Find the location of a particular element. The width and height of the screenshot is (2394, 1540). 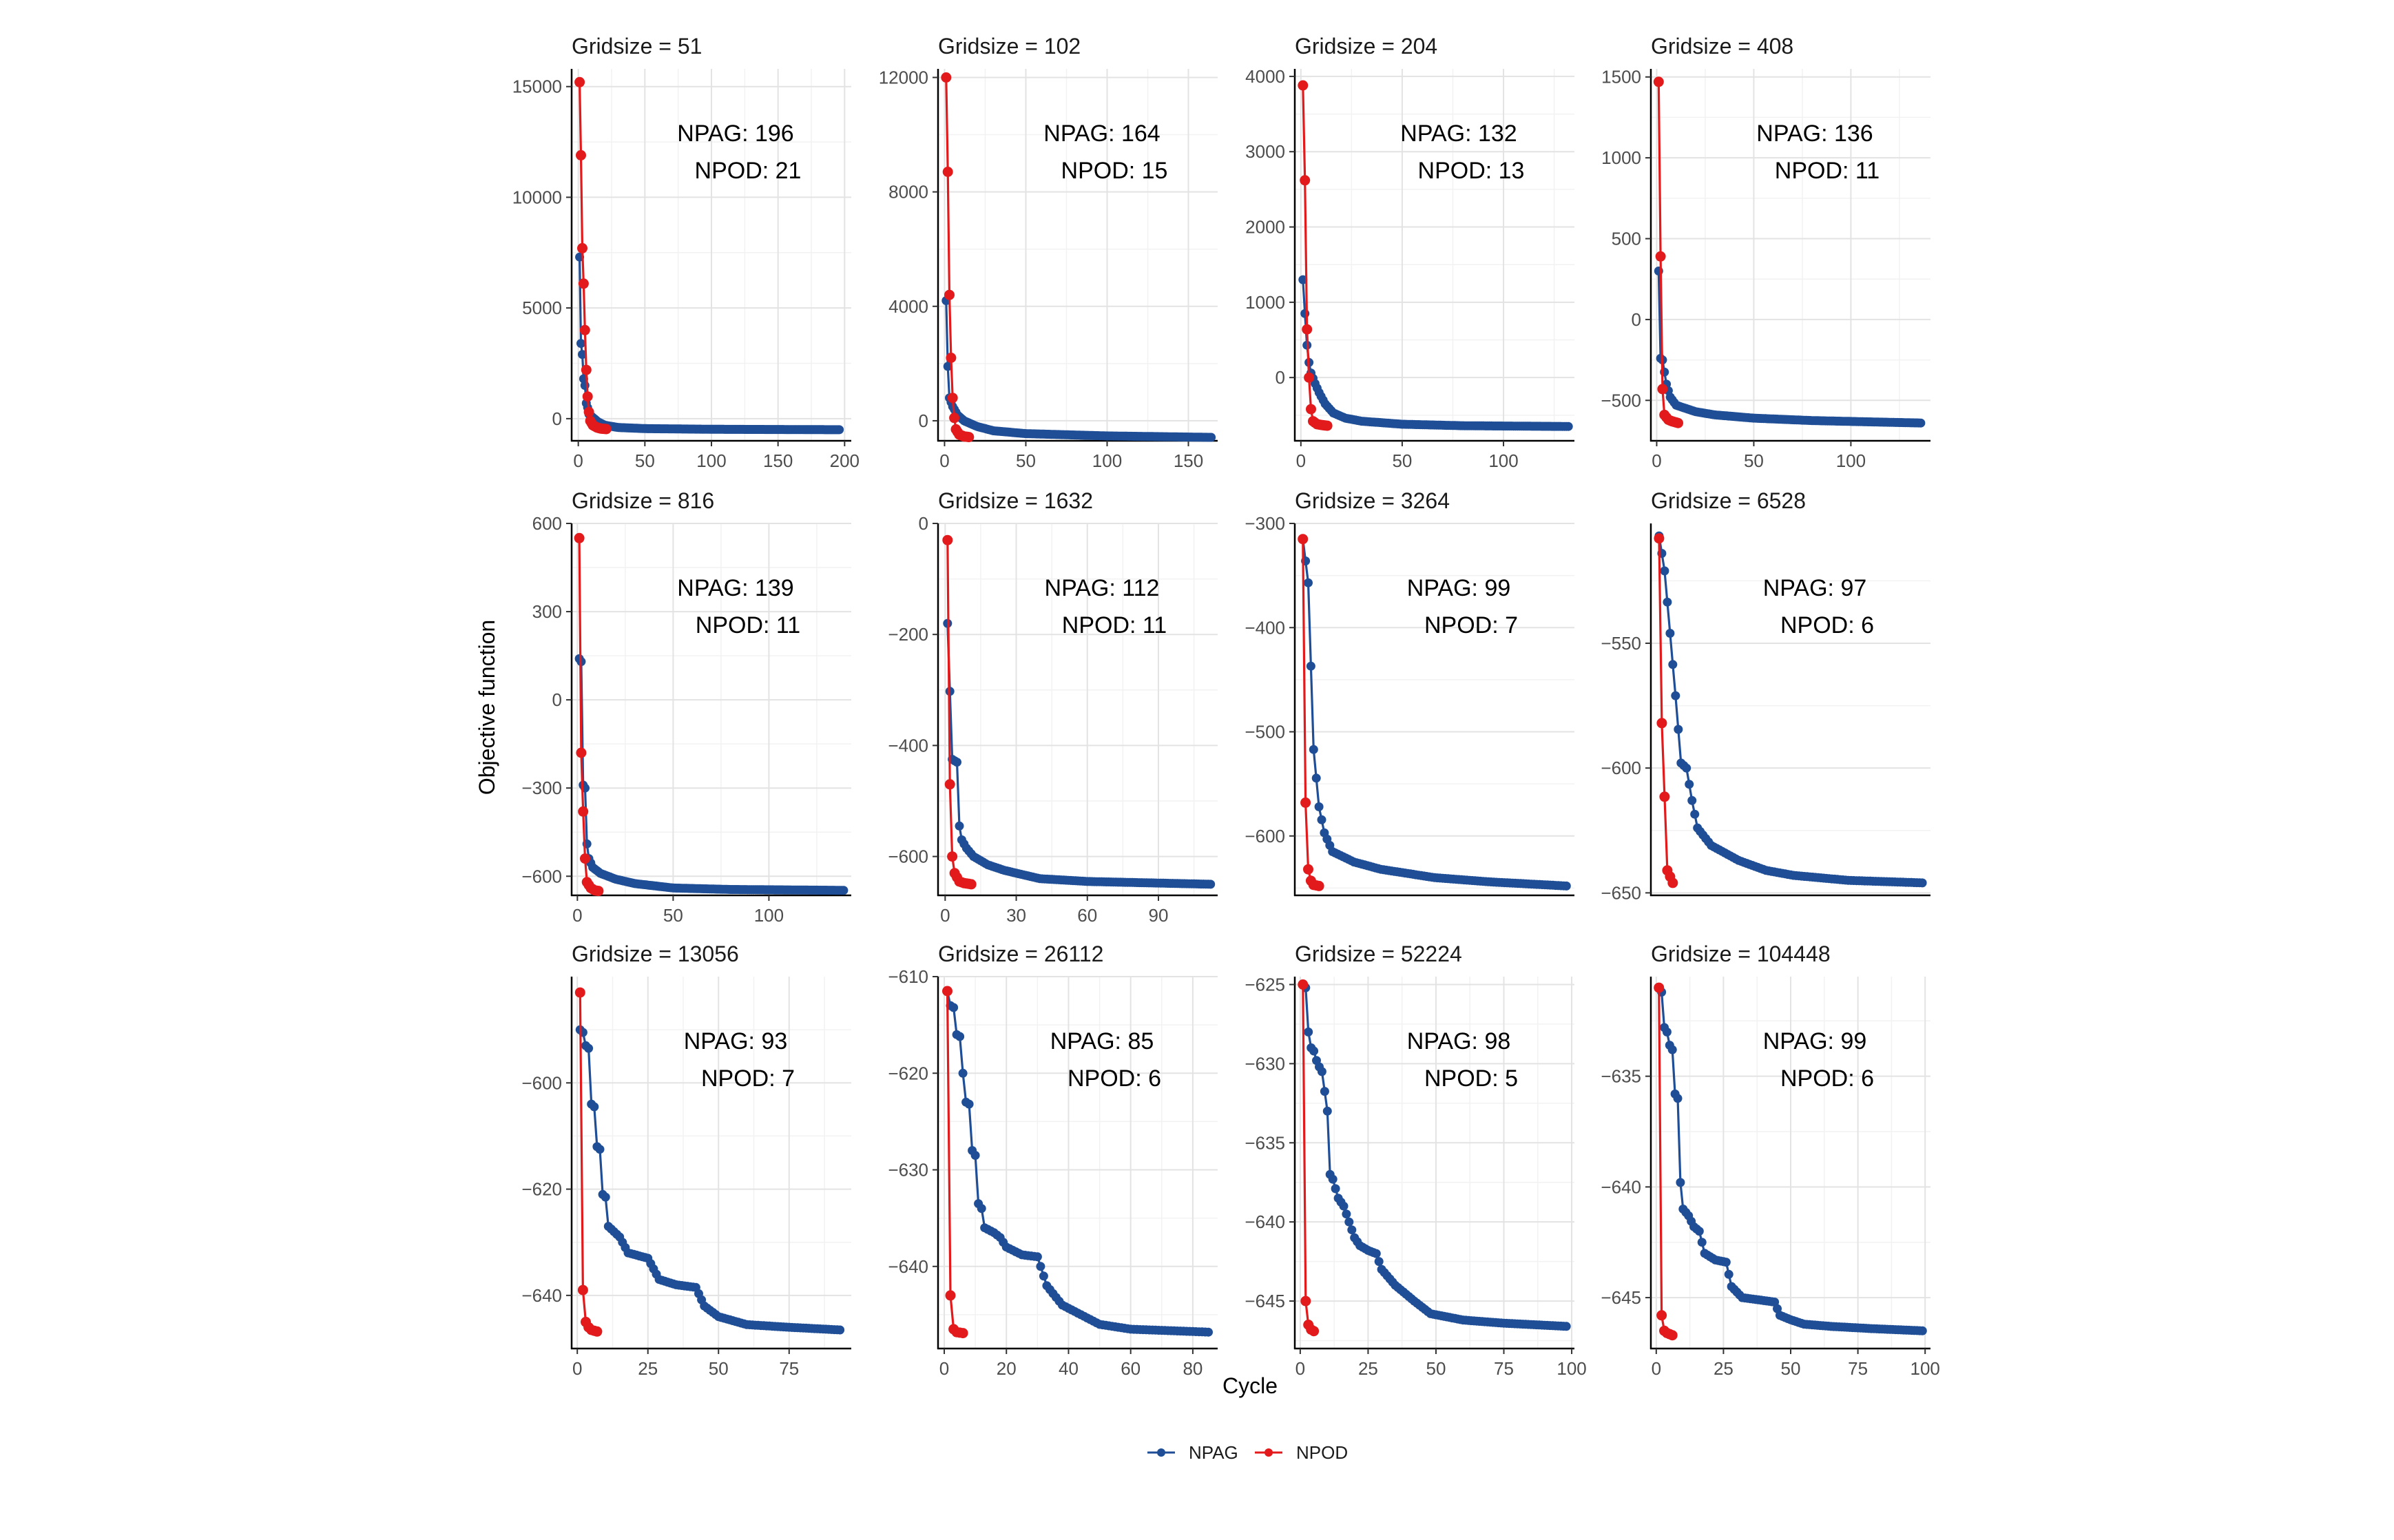

annotation-npag: NPAG: 93 is located at coordinates (736, 1041).